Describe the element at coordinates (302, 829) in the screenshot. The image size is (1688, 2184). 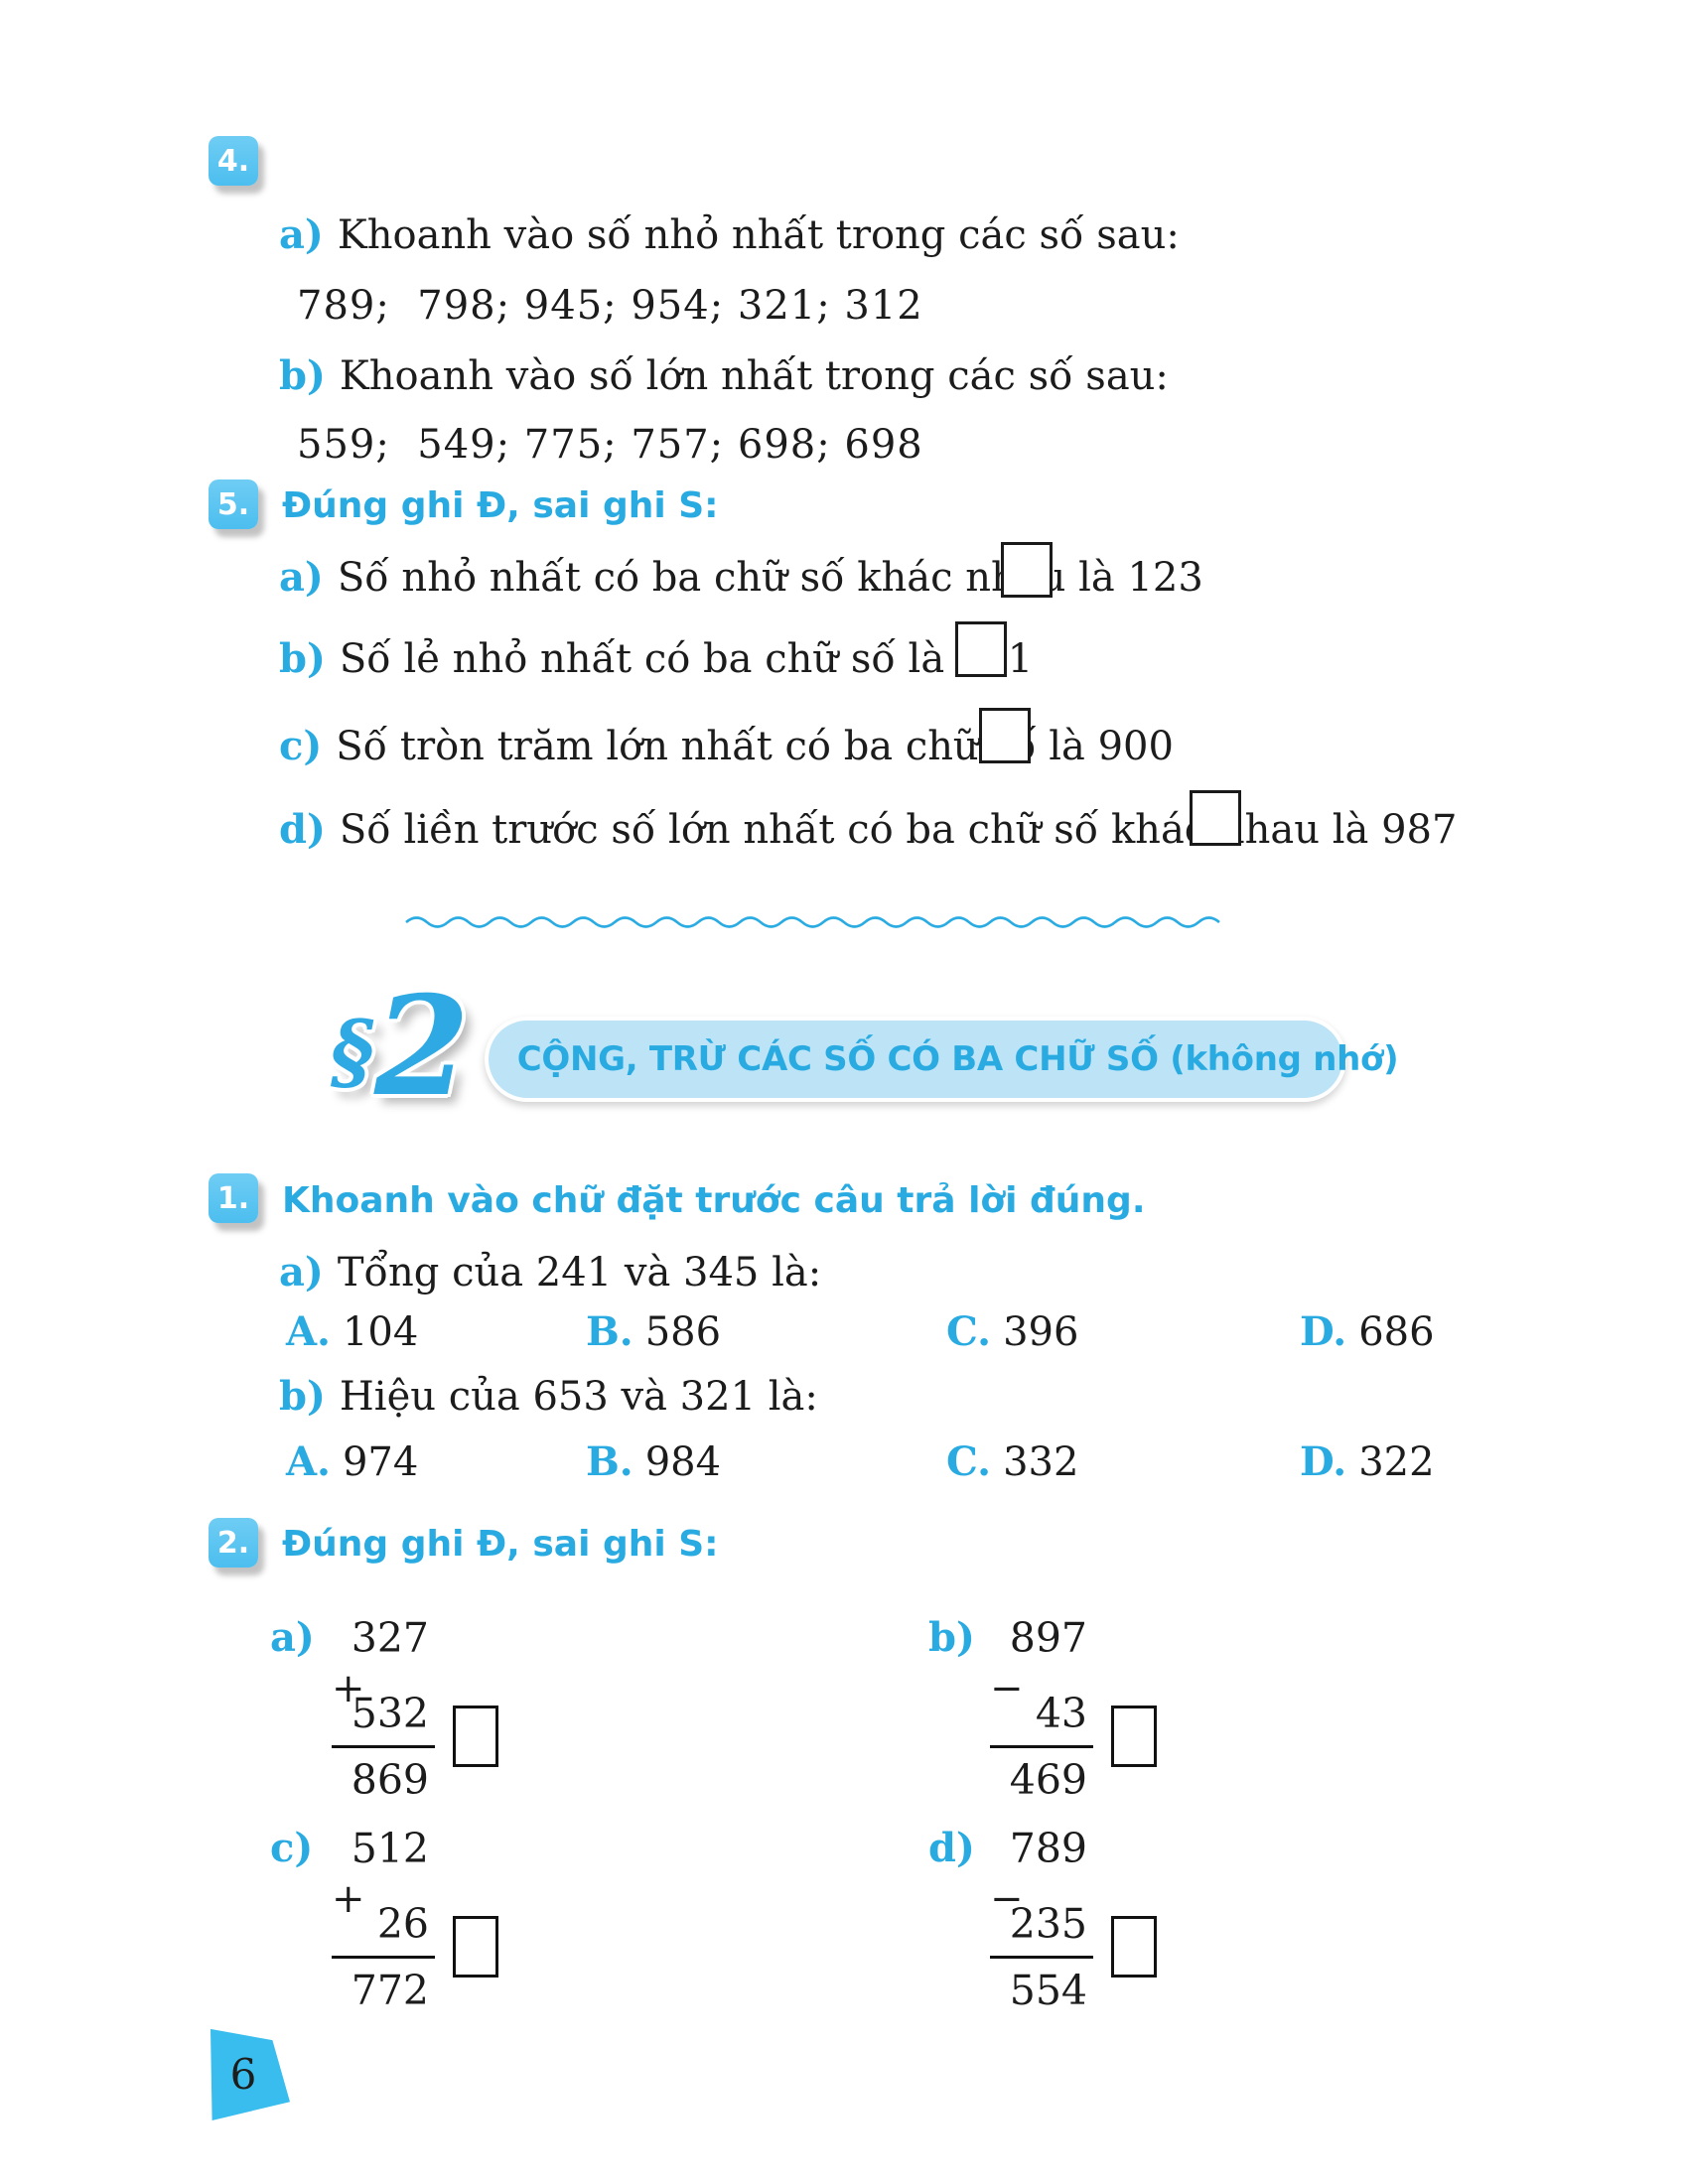
I see `ex5-d-label: d)` at that location.